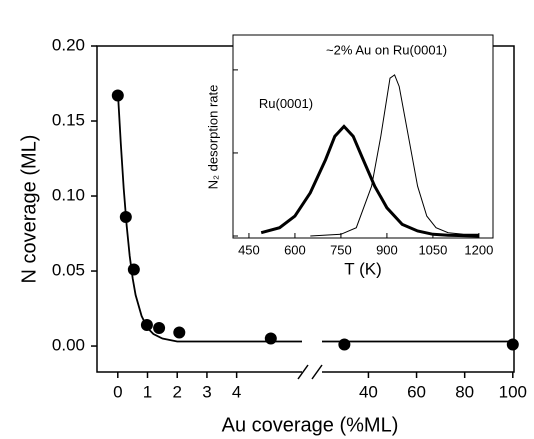 This screenshot has height=439, width=534. Describe the element at coordinates (147, 391) in the screenshot. I see `x-tick-label: 1` at that location.